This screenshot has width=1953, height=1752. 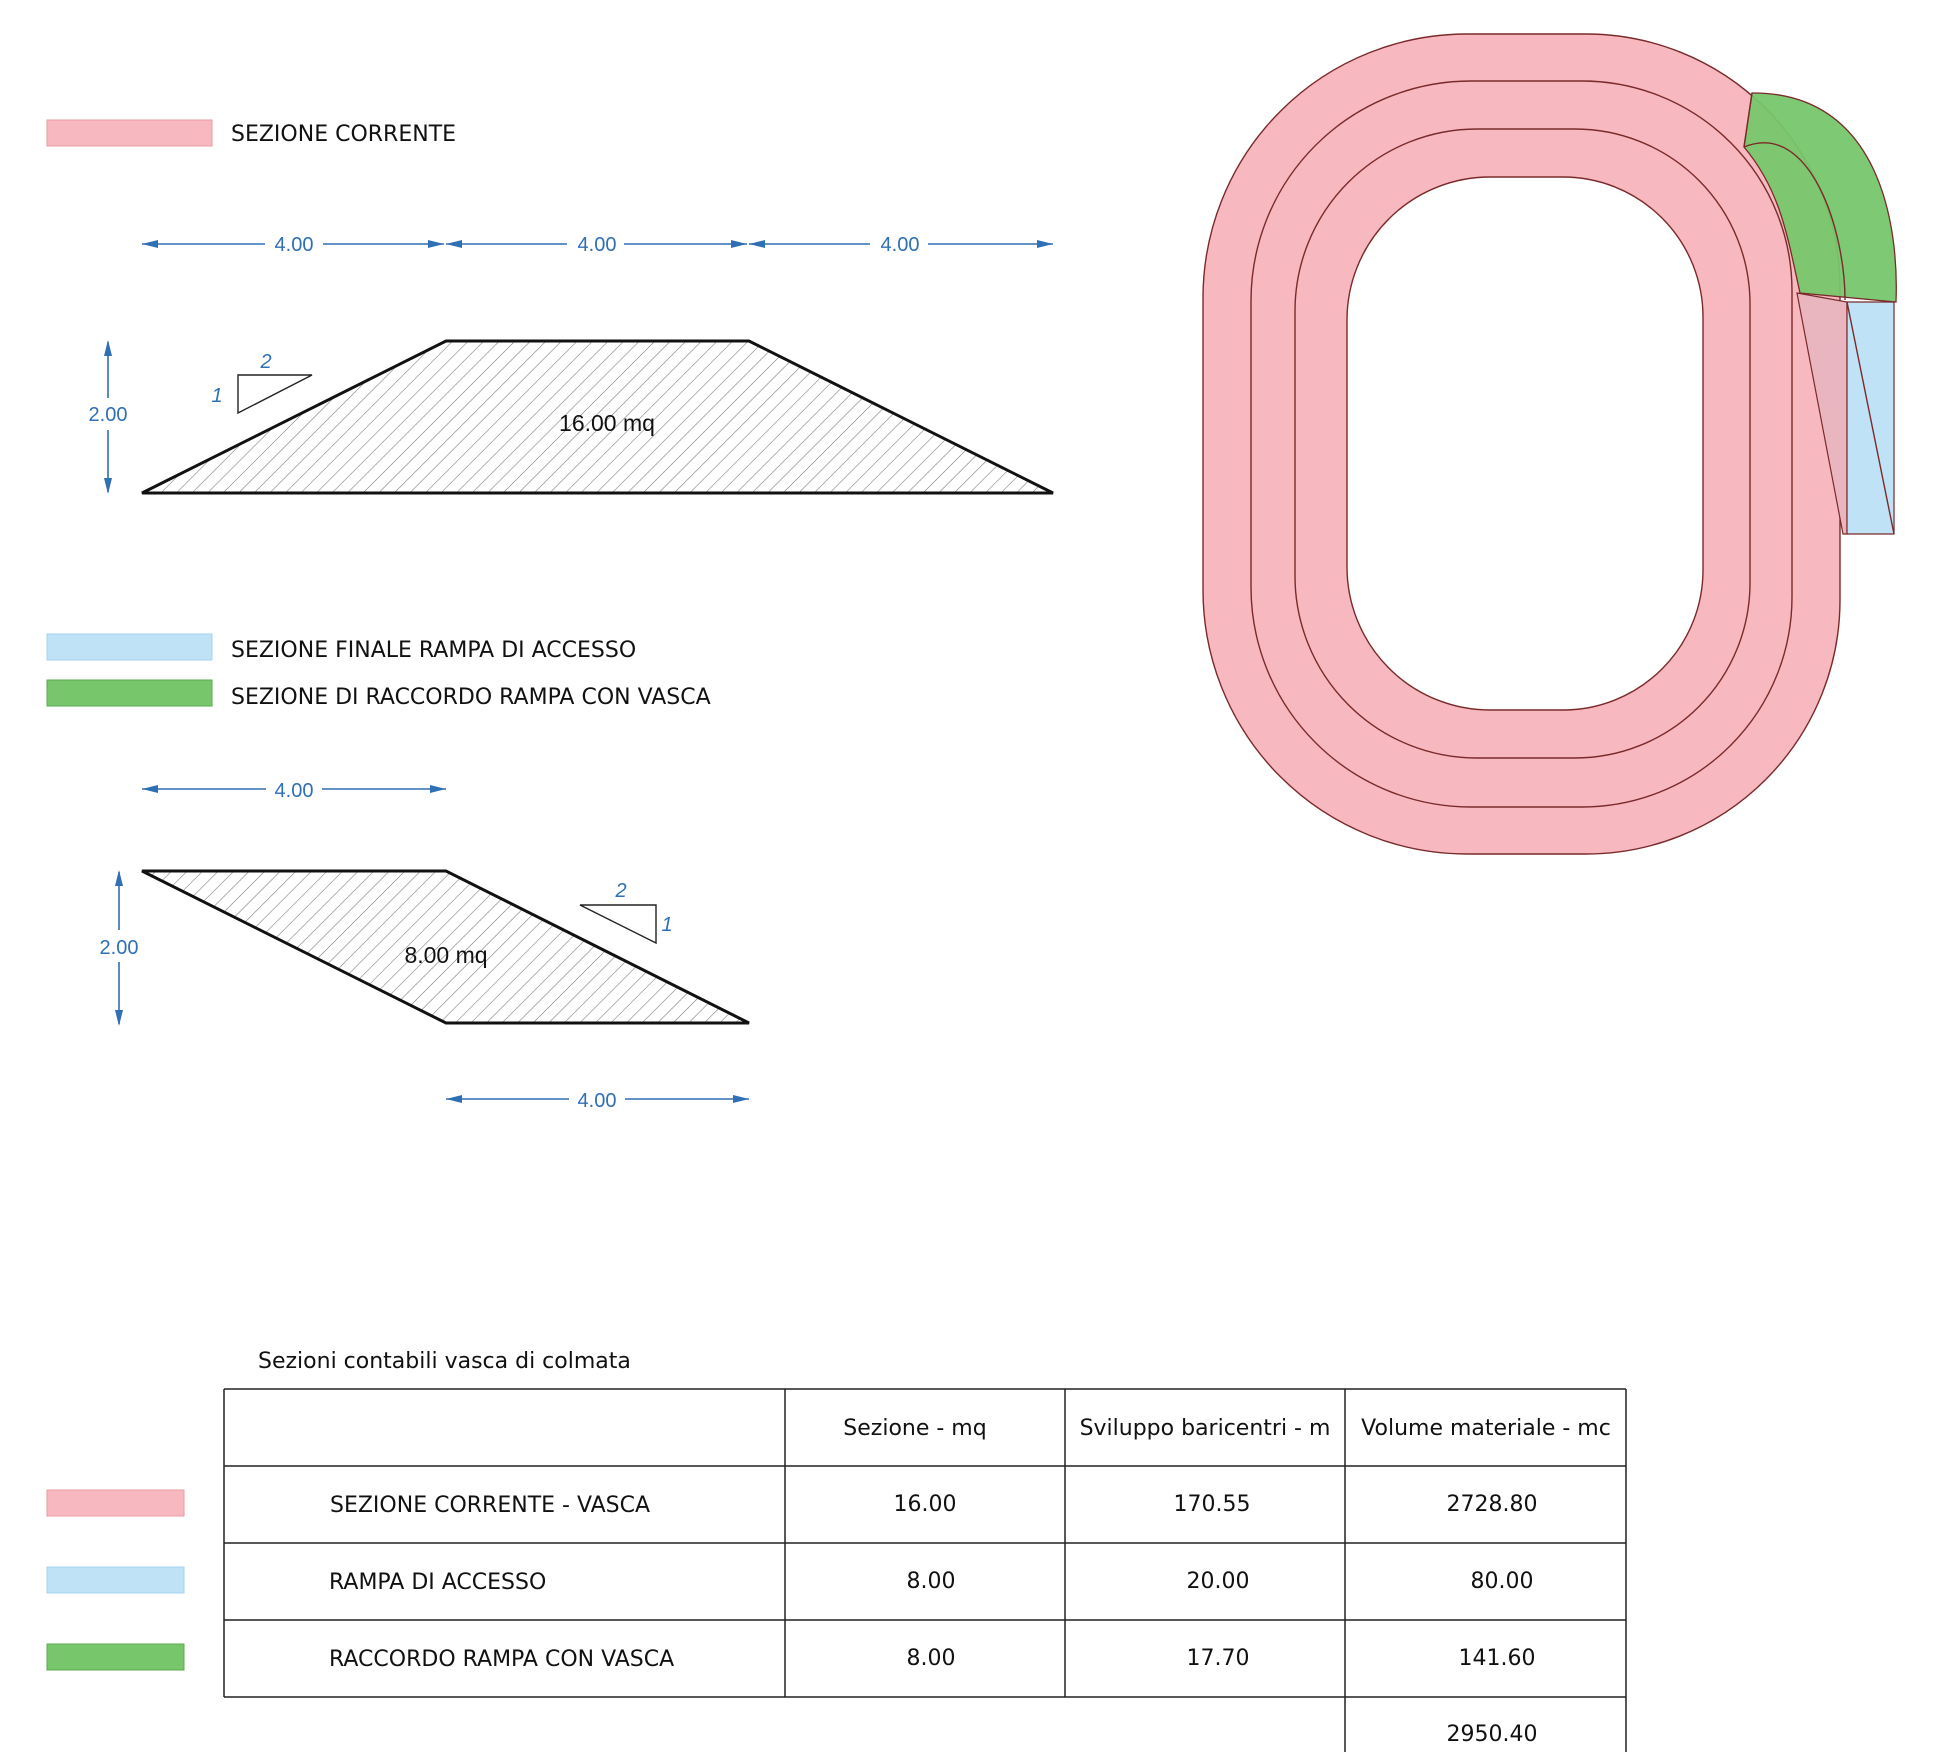 What do you see at coordinates (1218, 1658) in the screenshot?
I see `cell-sviluppo: 17.70` at bounding box center [1218, 1658].